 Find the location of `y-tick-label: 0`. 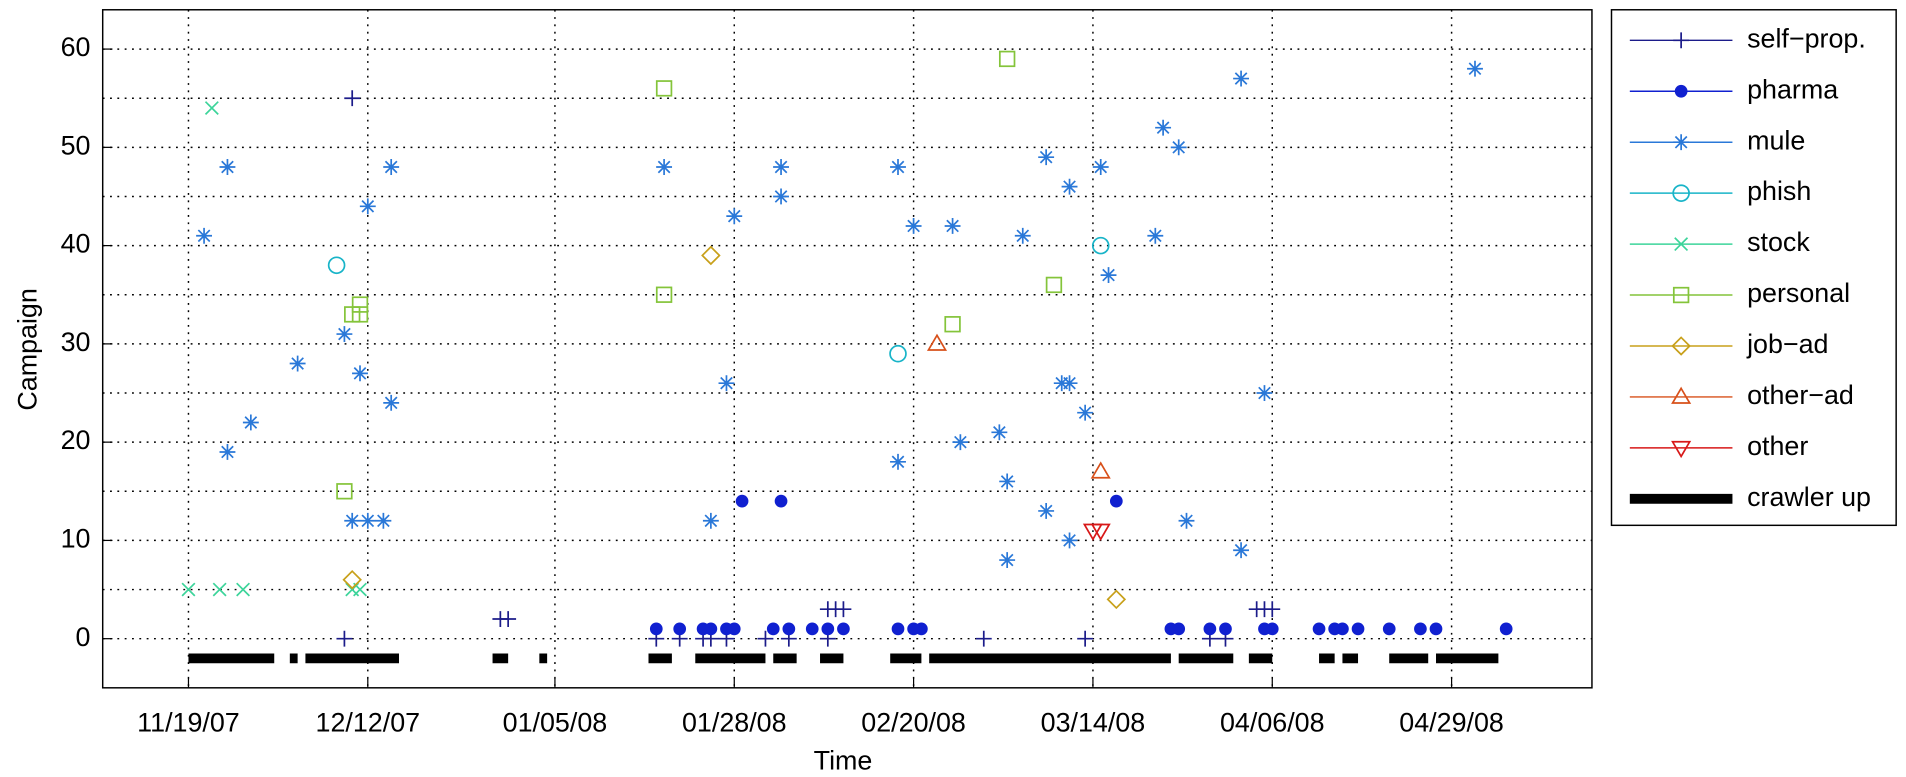

y-tick-label: 0 is located at coordinates (83, 637).